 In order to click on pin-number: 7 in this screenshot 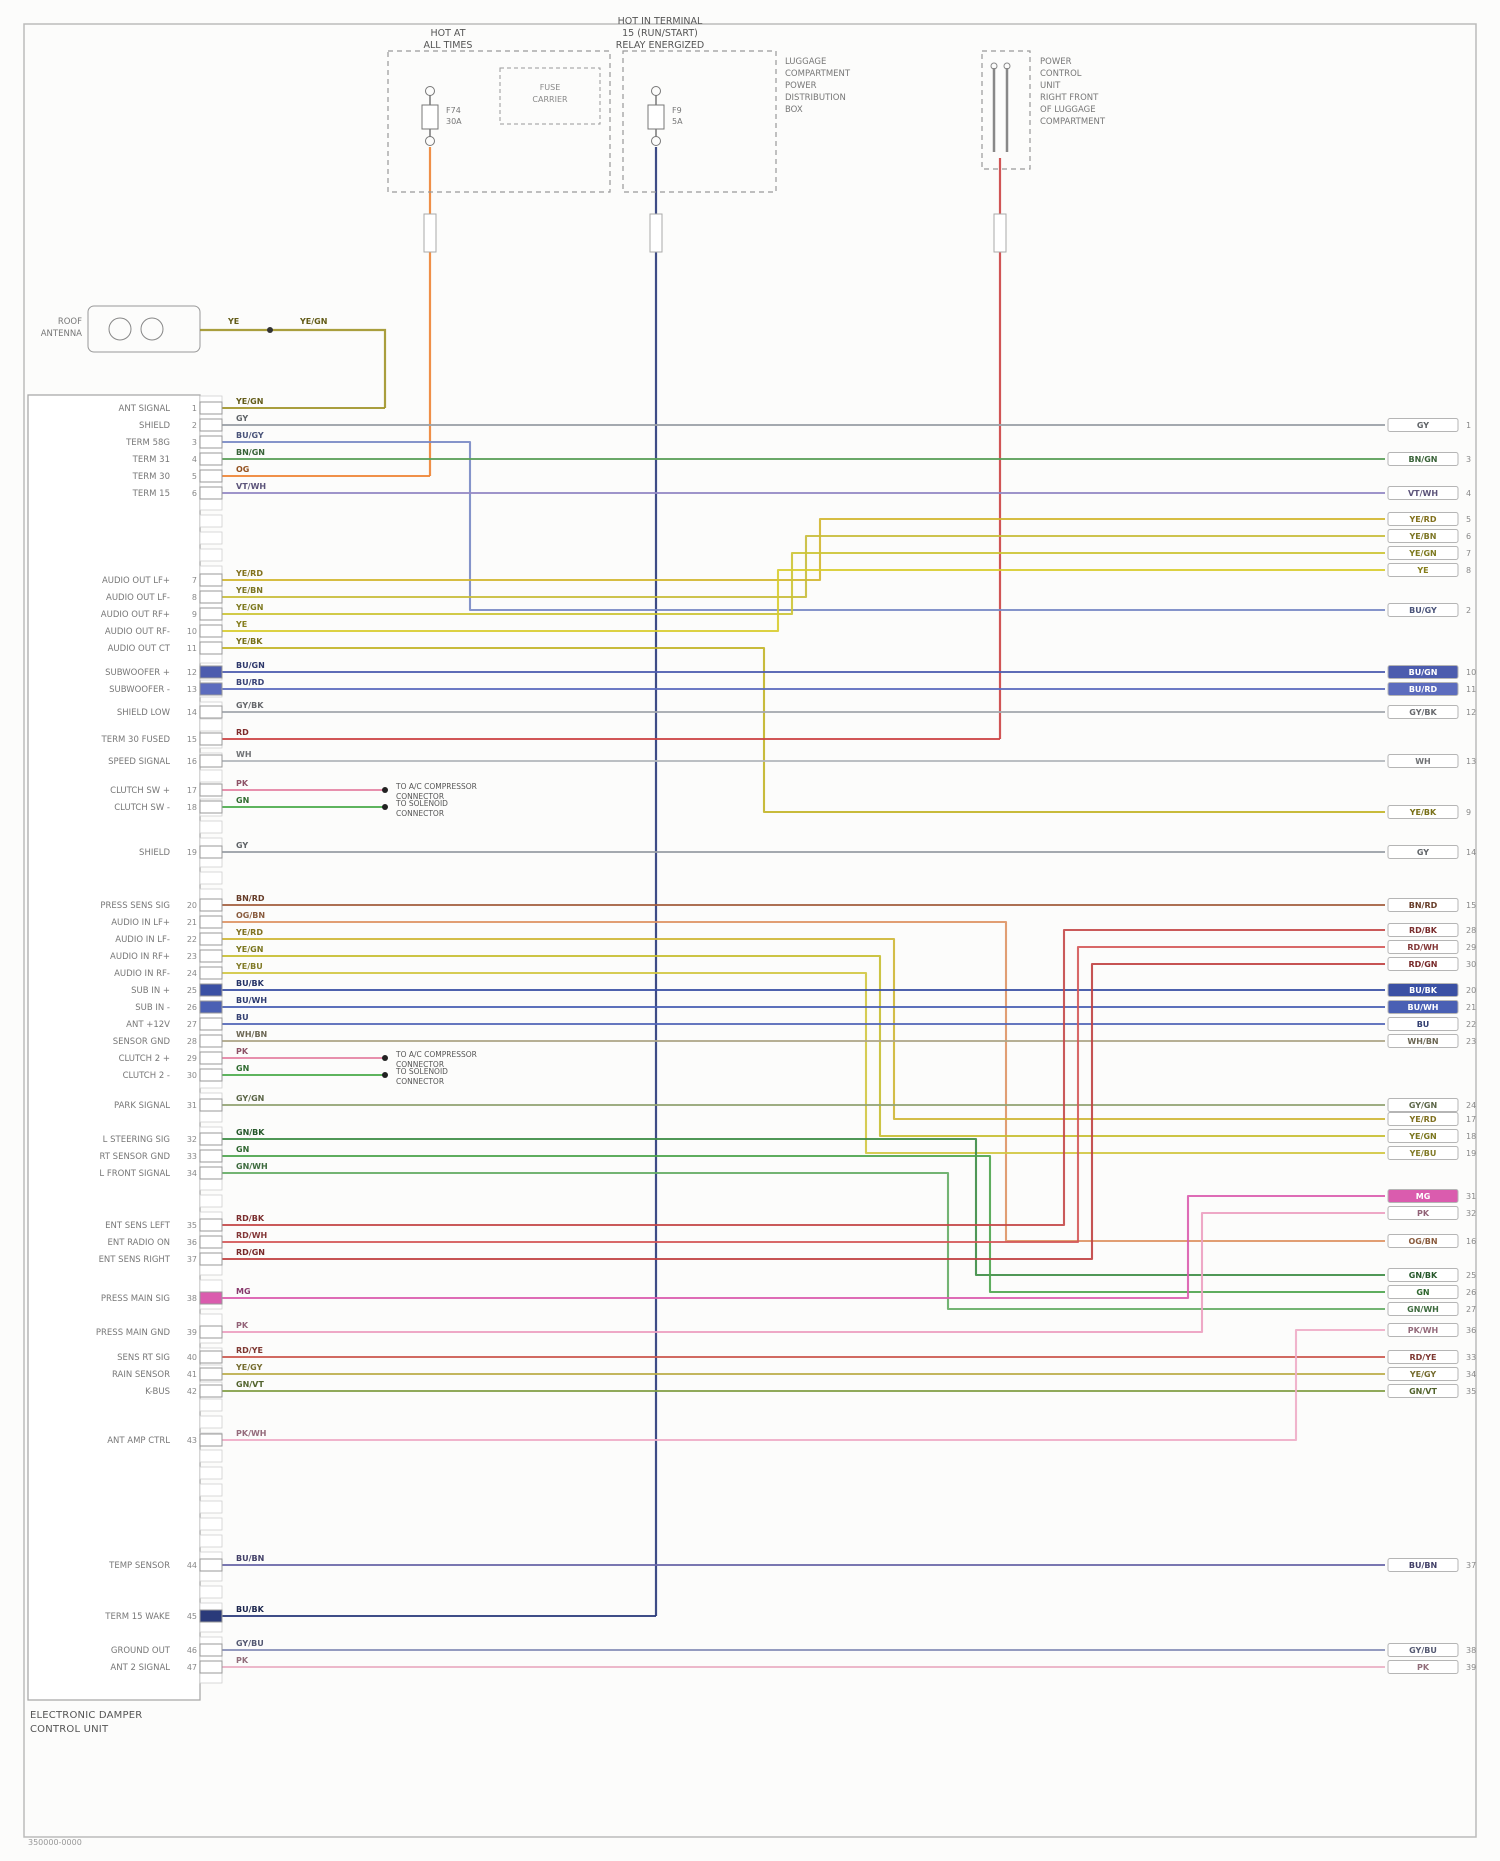, I will do `click(194, 580)`.